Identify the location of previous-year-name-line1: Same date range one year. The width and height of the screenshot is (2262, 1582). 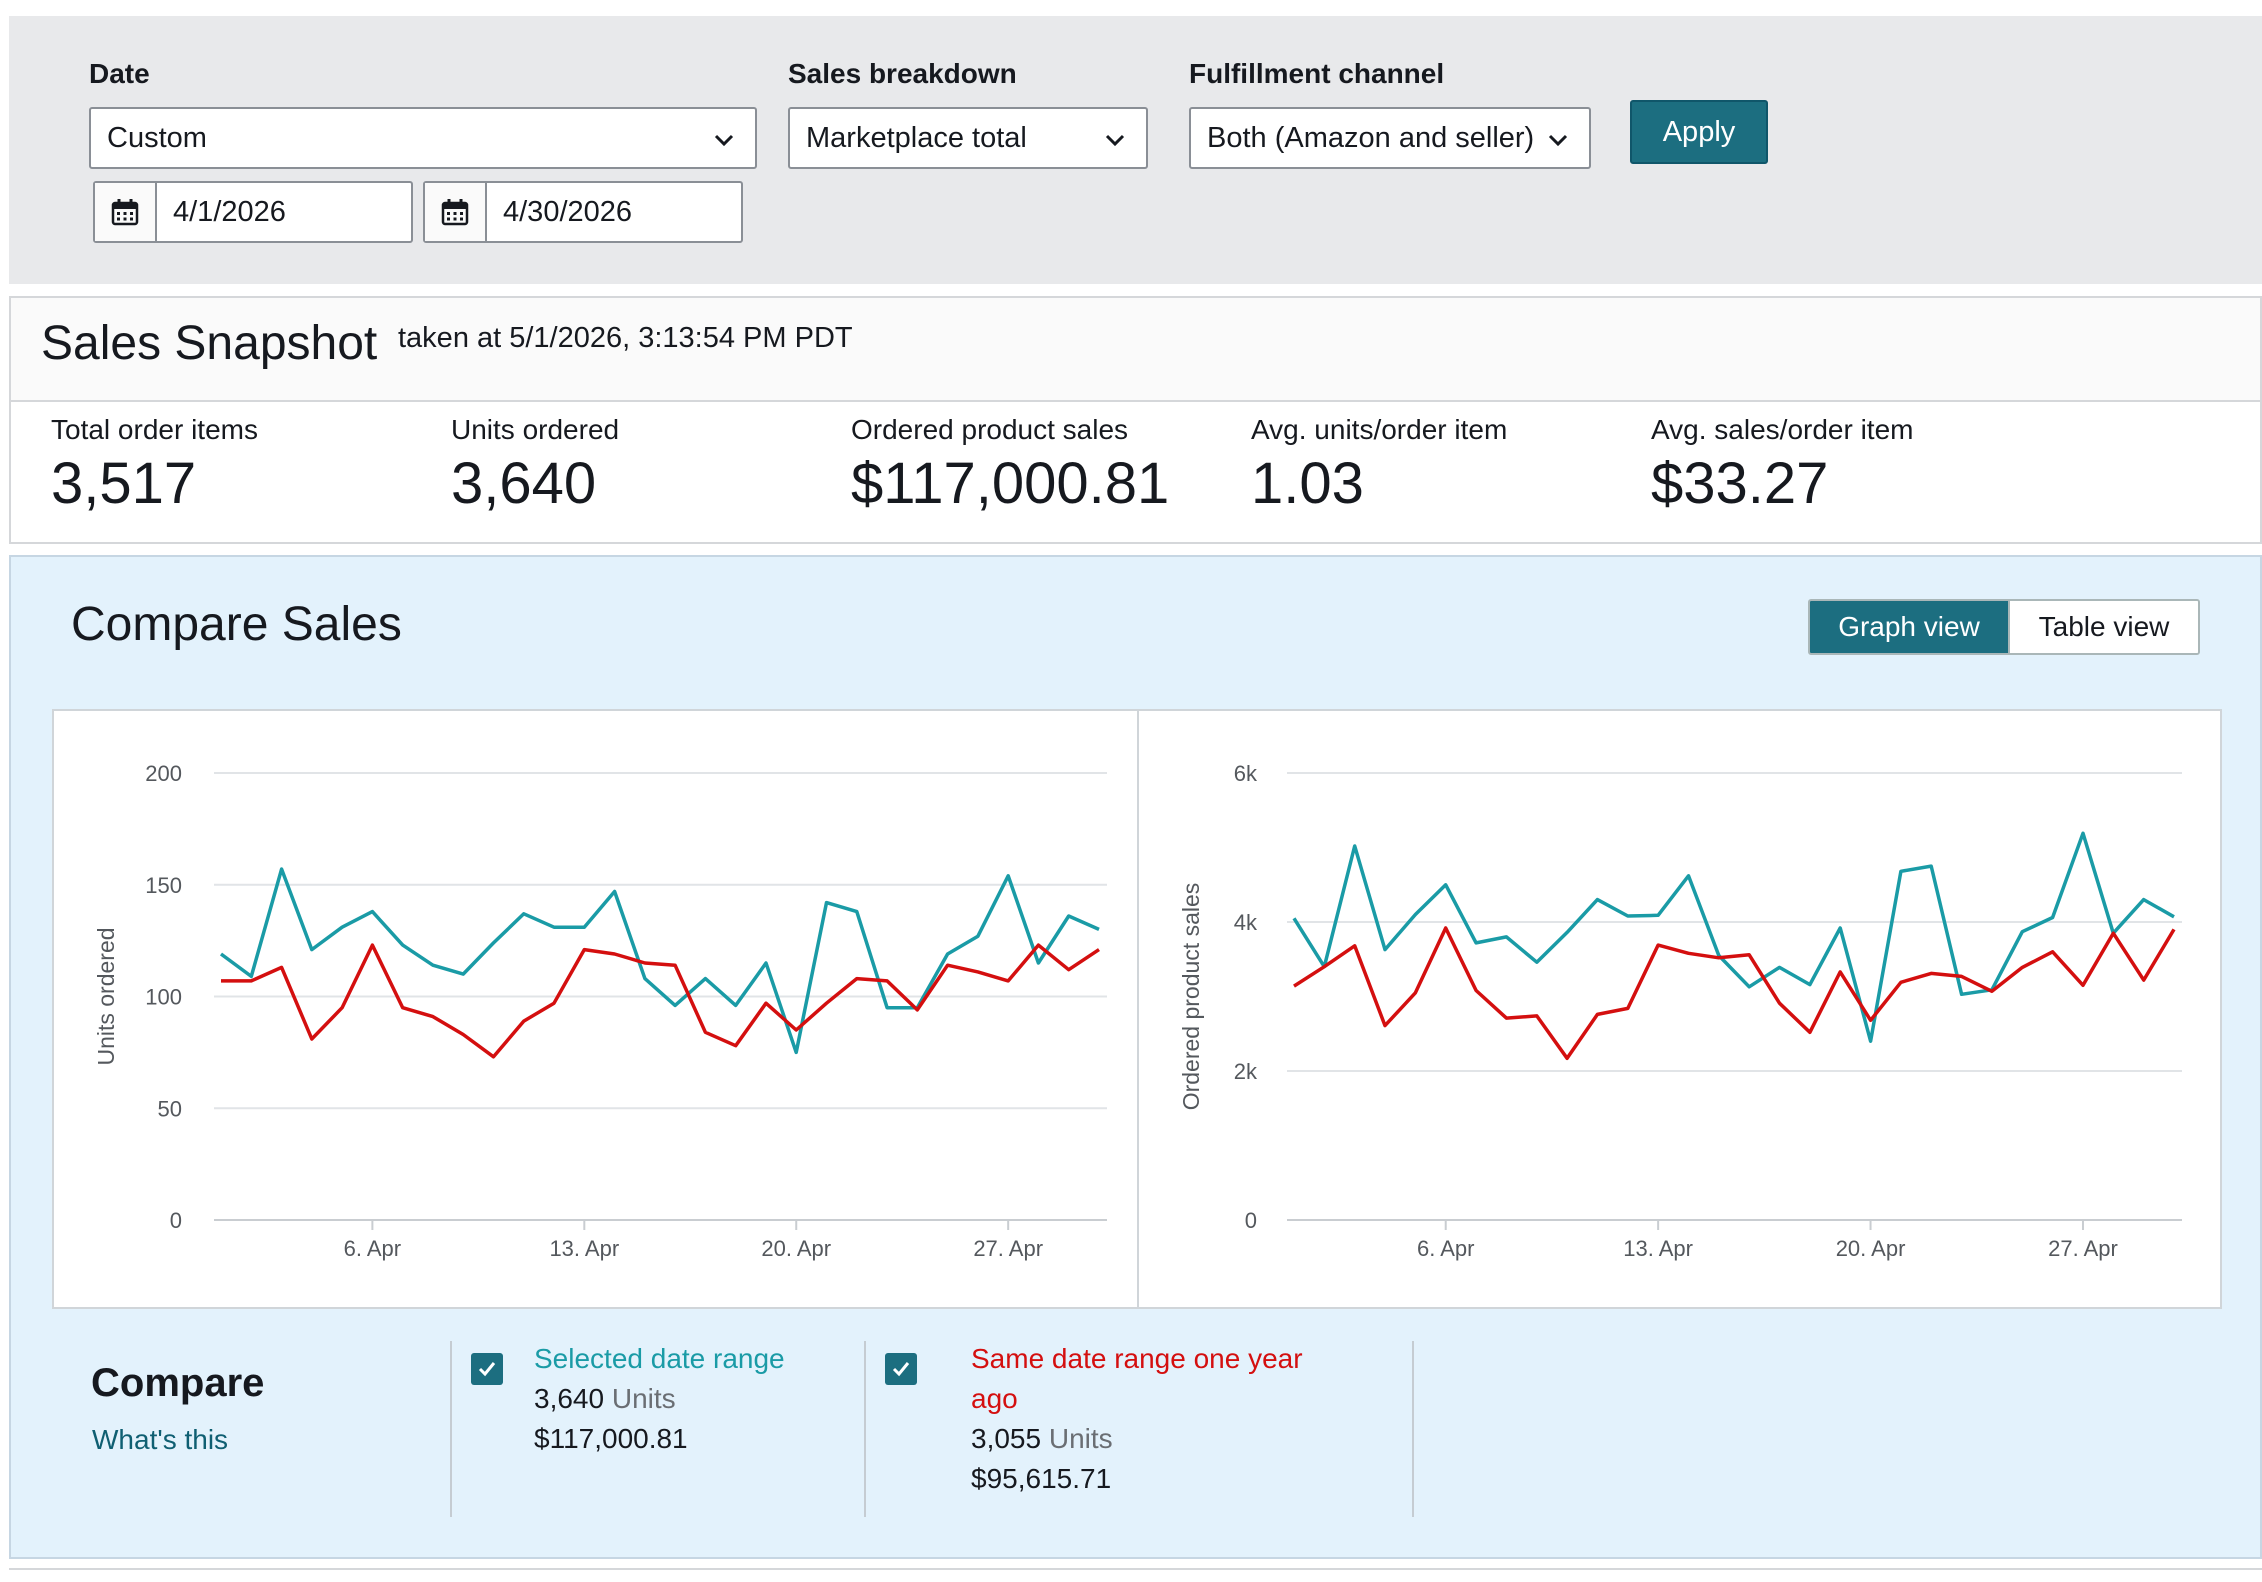
(1137, 1358).